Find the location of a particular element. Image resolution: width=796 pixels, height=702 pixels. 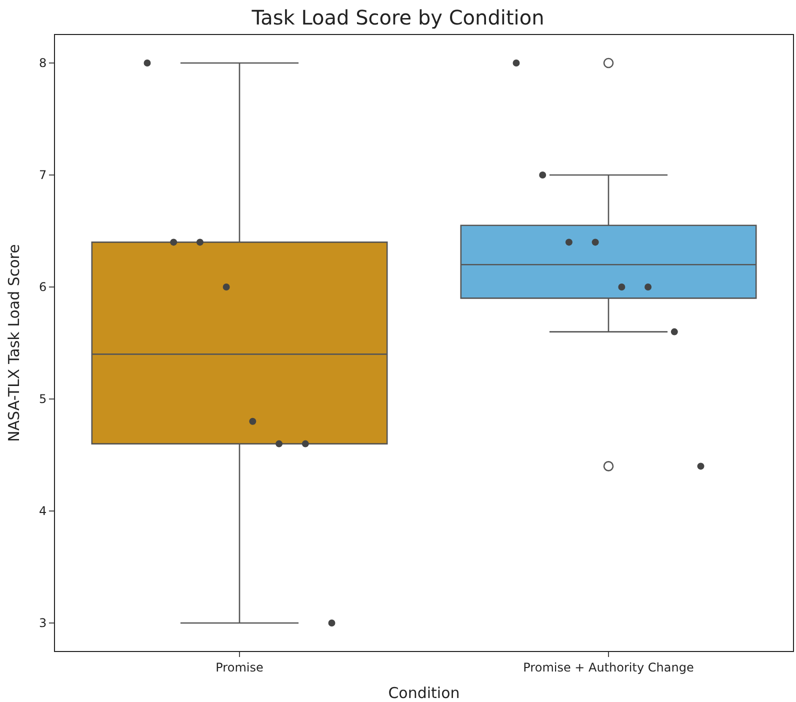

x-axis-title: Condition is located at coordinates (424, 693).